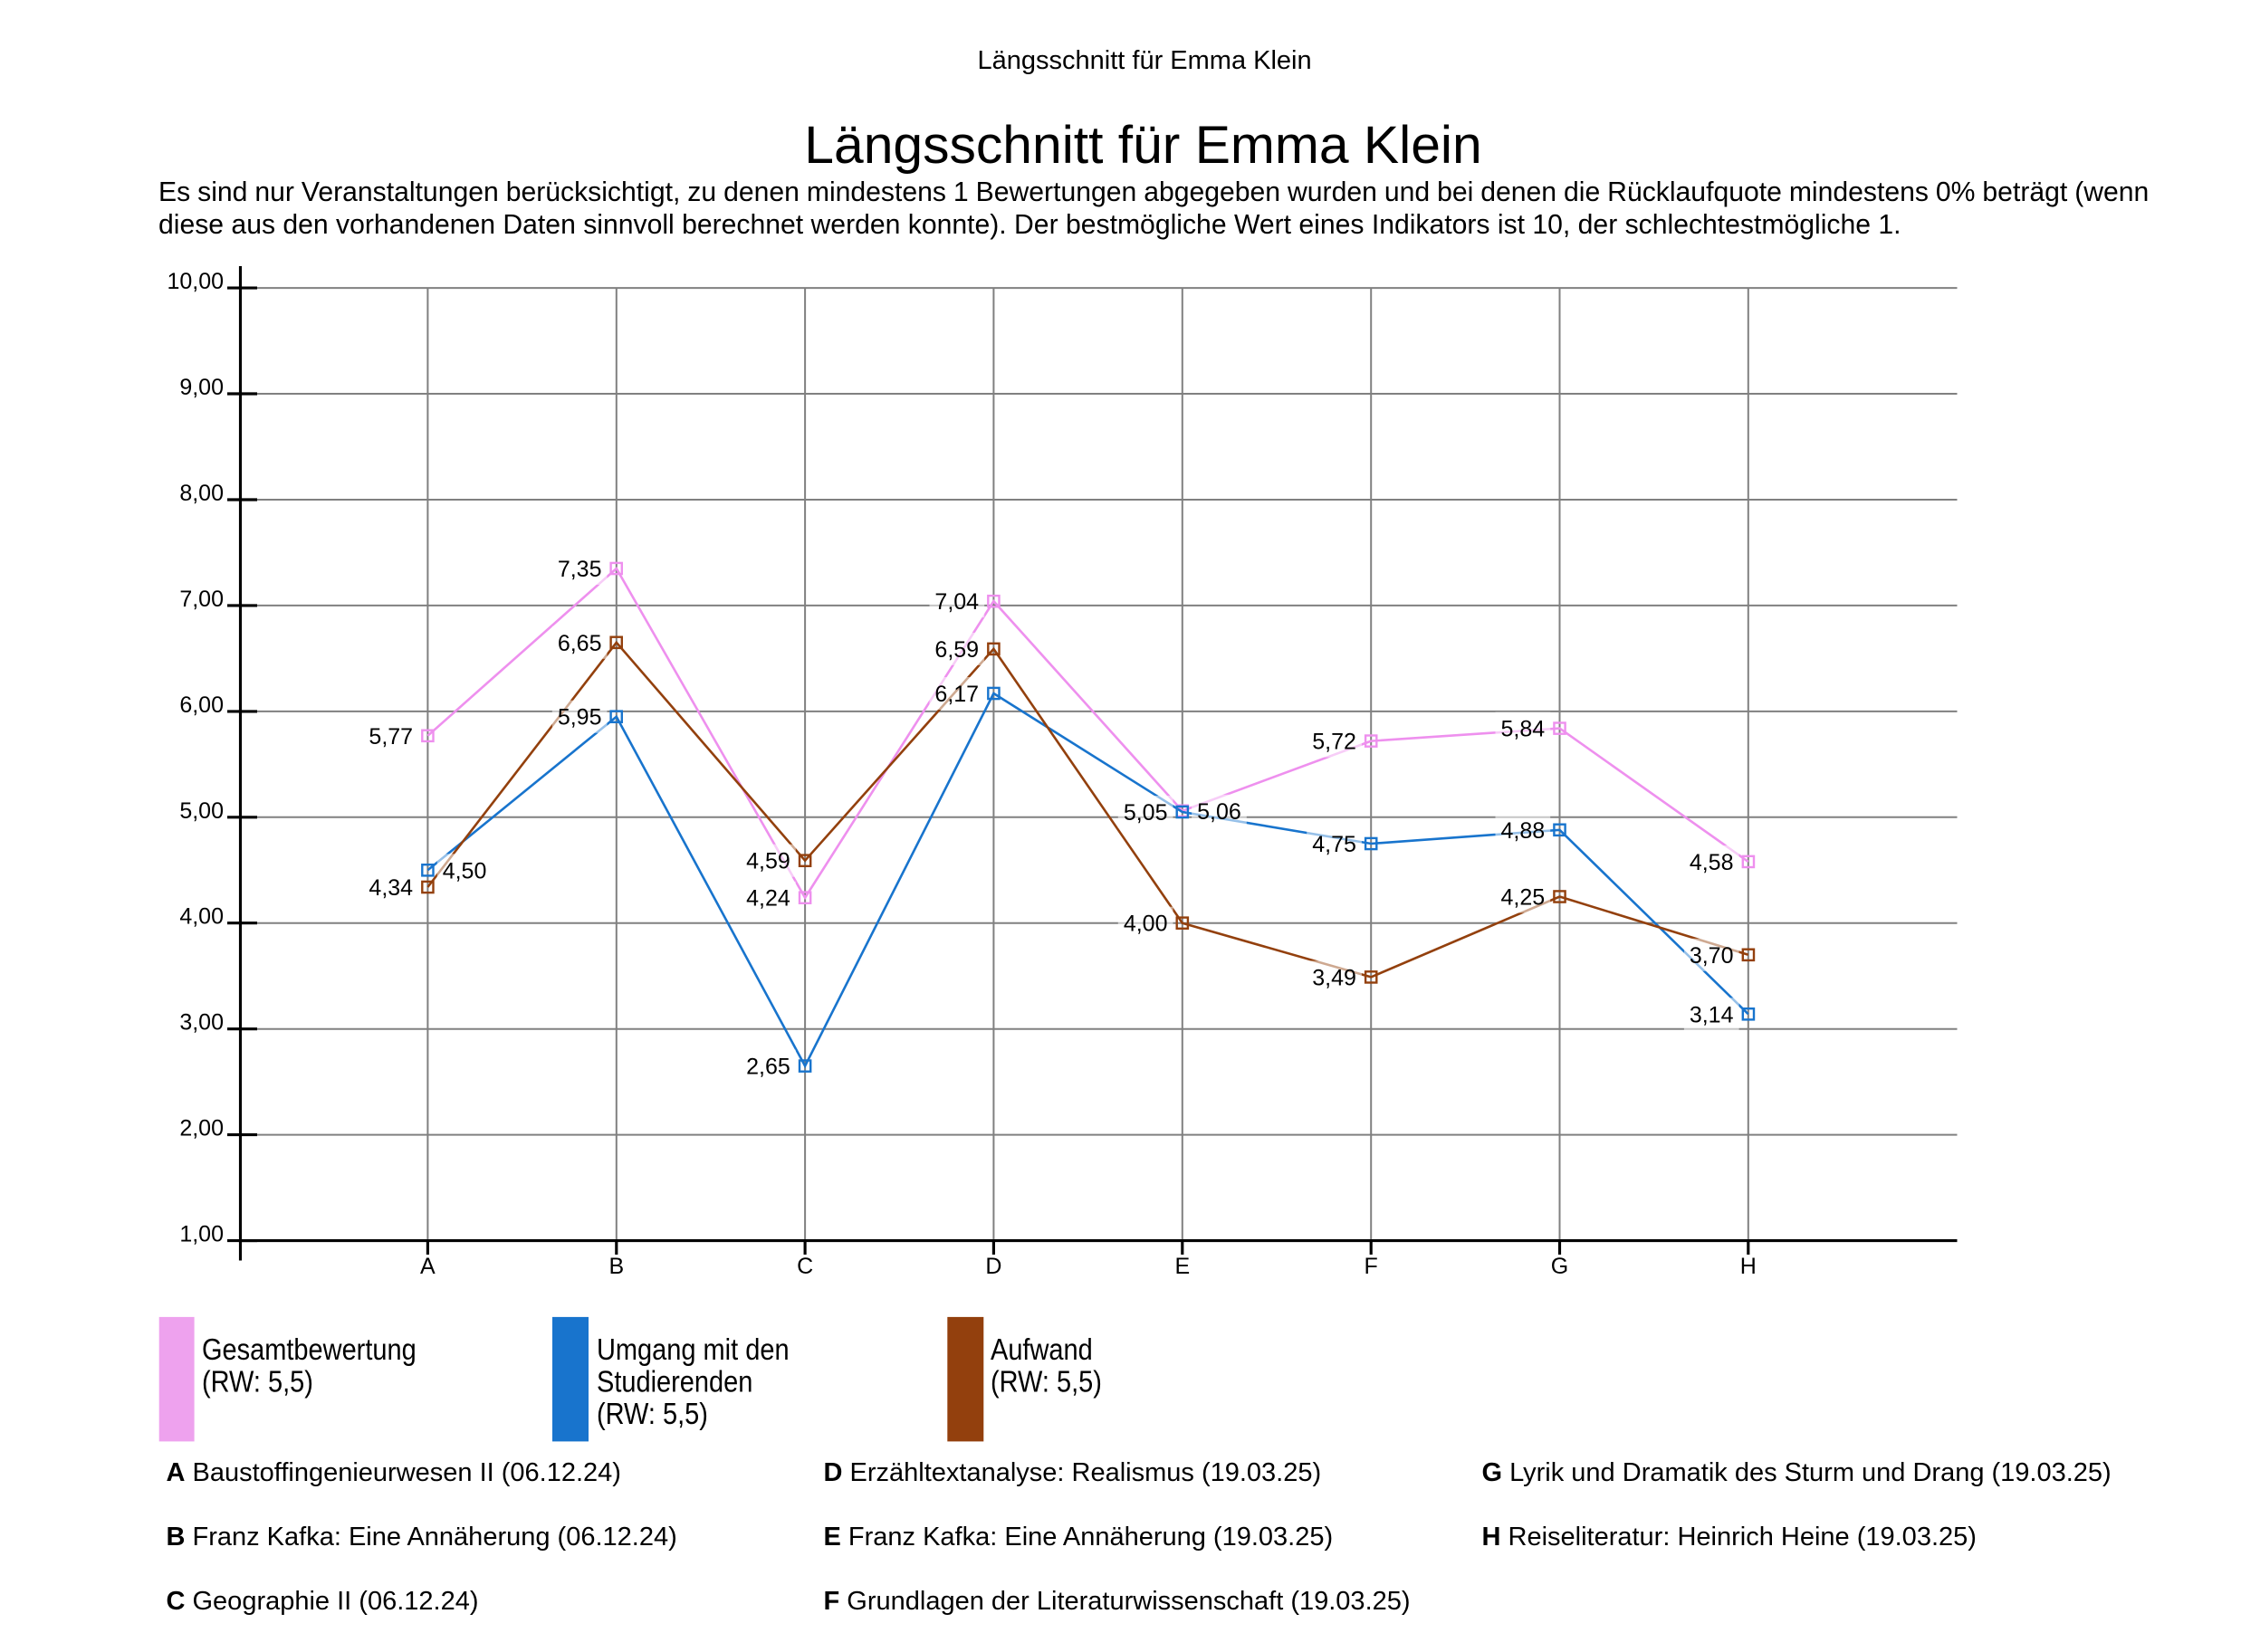  I want to click on svg-text: 2,65, so click(768, 1067).